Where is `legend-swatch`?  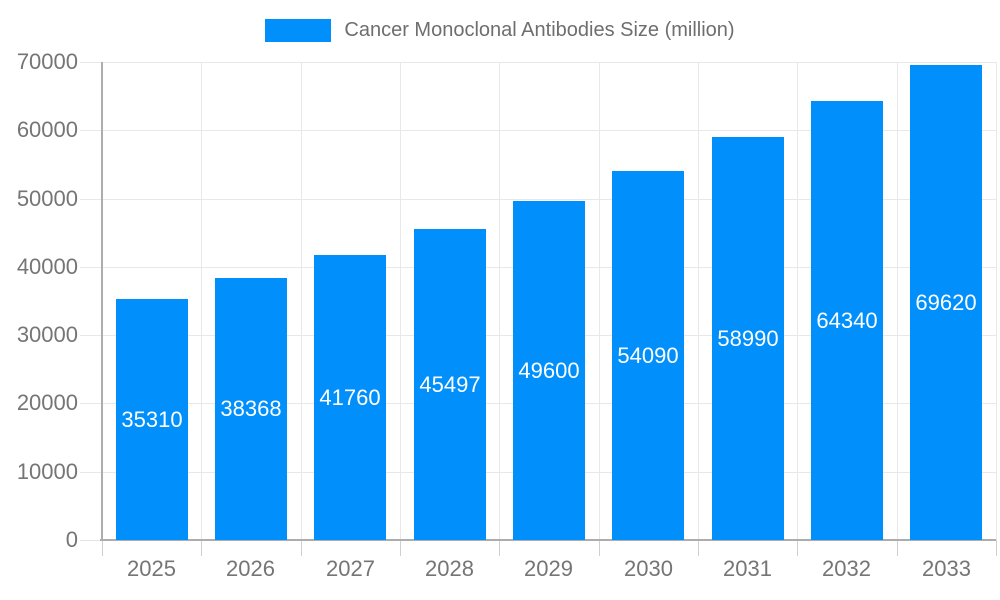 legend-swatch is located at coordinates (298, 30).